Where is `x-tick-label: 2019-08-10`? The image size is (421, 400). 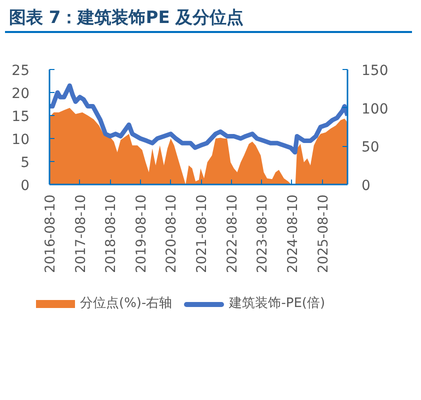
x-tick-label: 2019-08-10 is located at coordinates (141, 233).